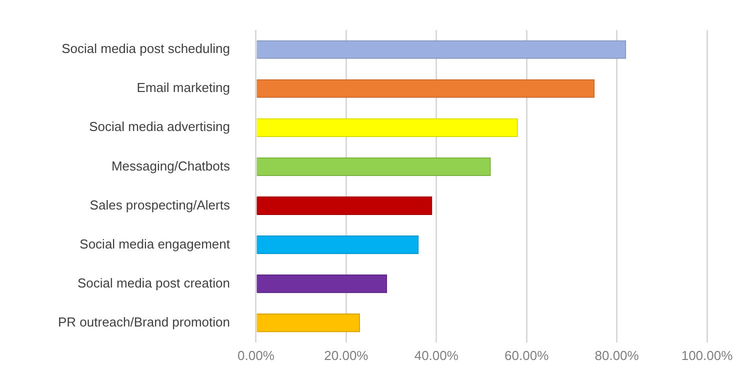  Describe the element at coordinates (154, 282) in the screenshot. I see `y-tick-label: Social media post creation` at that location.